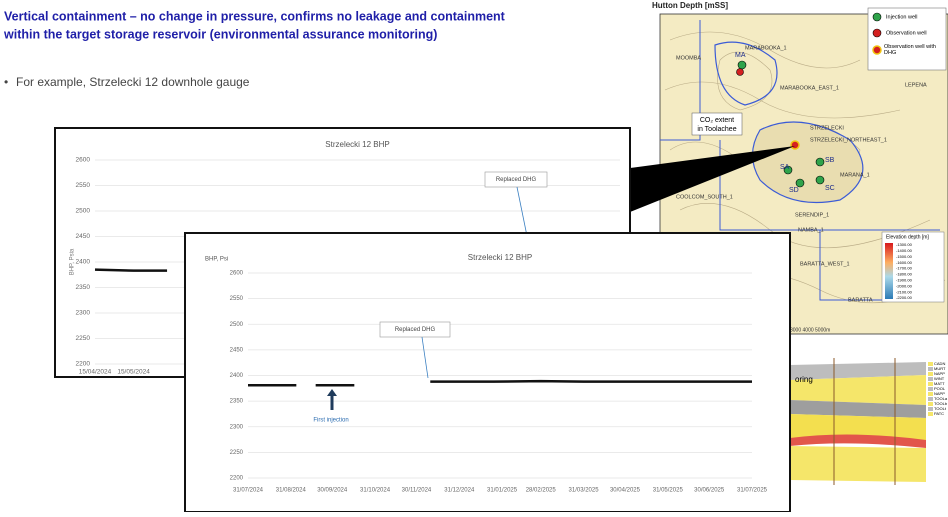 This screenshot has height=517, width=948. Describe the element at coordinates (830, 160) in the screenshot. I see `well-label: SB` at that location.